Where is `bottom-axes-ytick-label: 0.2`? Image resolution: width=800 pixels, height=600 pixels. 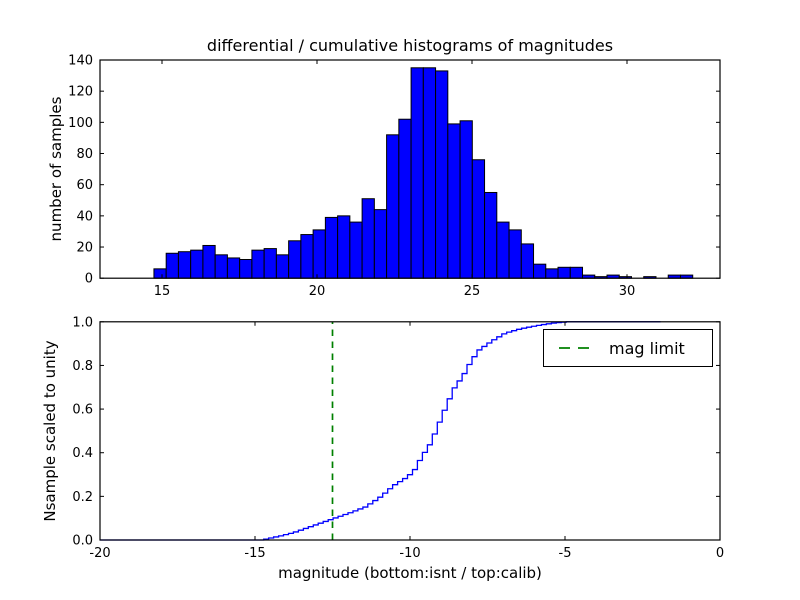
bottom-axes-ytick-label: 0.2 is located at coordinates (82, 497).